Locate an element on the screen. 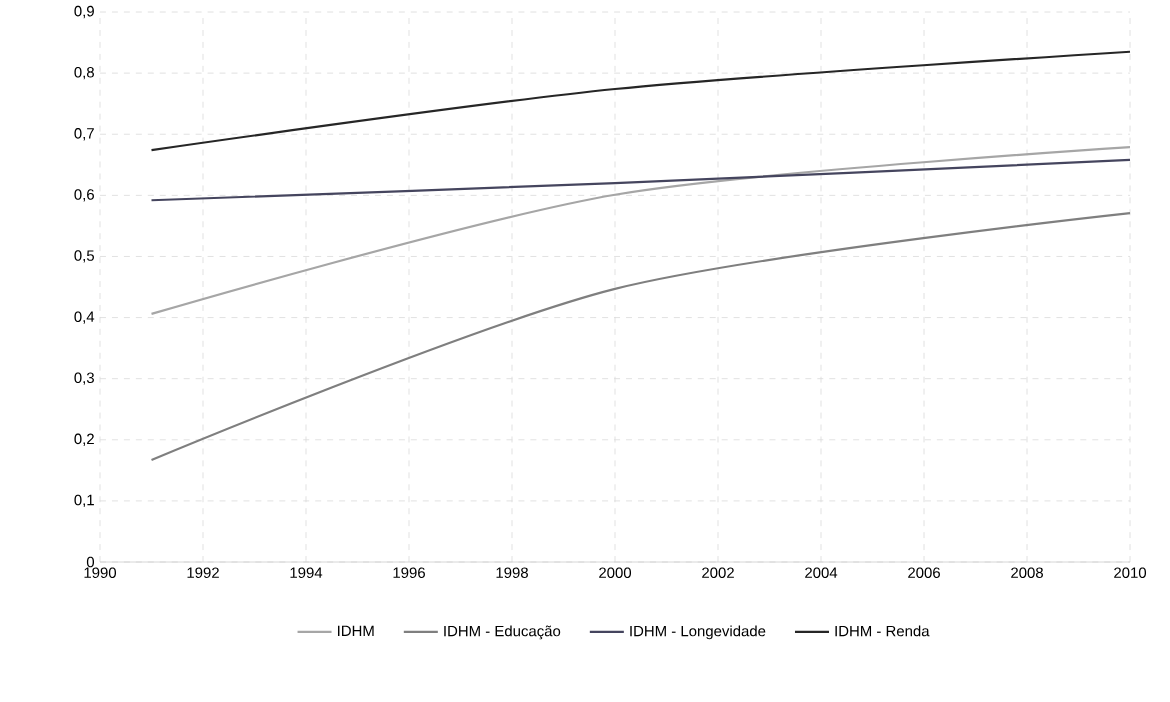 The width and height of the screenshot is (1170, 702). x-tick-label: 1996 is located at coordinates (409, 572).